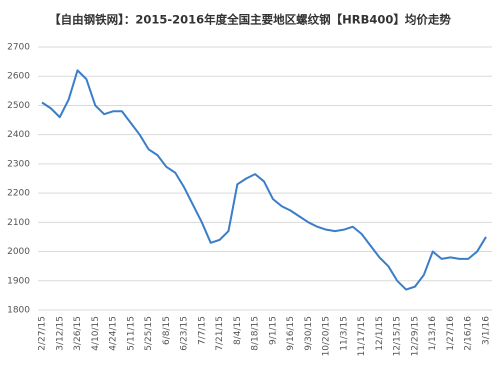 The width and height of the screenshot is (500, 375). Describe the element at coordinates (18, 77) in the screenshot. I see `y-tick-label: 2600` at that location.